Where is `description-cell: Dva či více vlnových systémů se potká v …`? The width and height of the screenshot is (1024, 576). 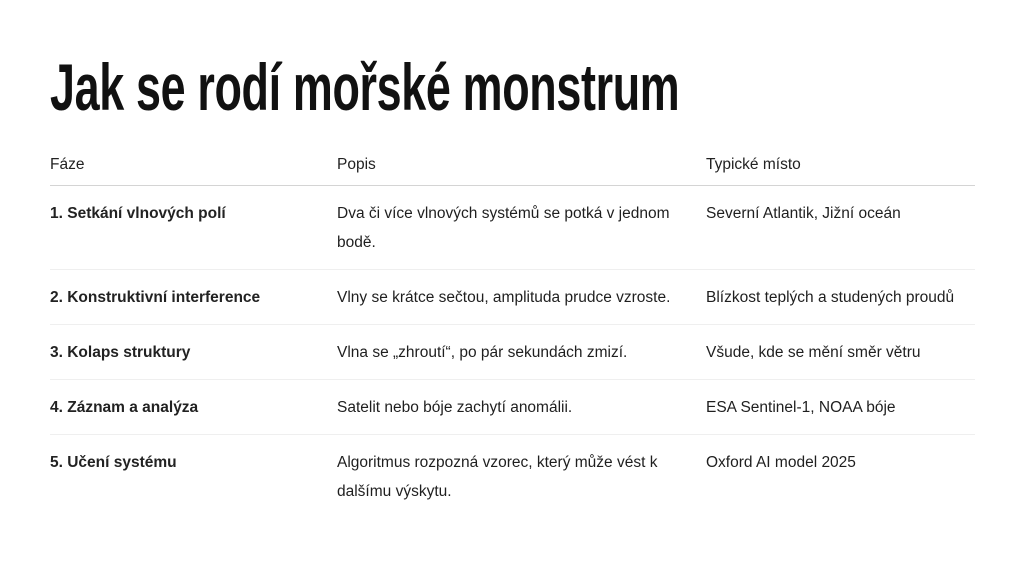
description-cell: Dva či více vlnových systémů se potká v … is located at coordinates (521, 227).